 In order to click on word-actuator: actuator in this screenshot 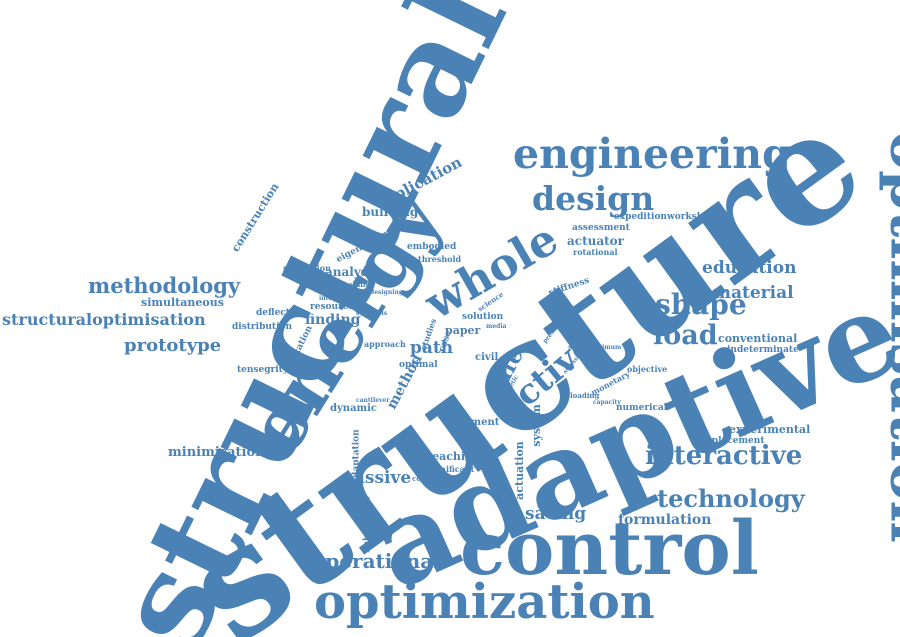, I will do `click(595, 241)`.